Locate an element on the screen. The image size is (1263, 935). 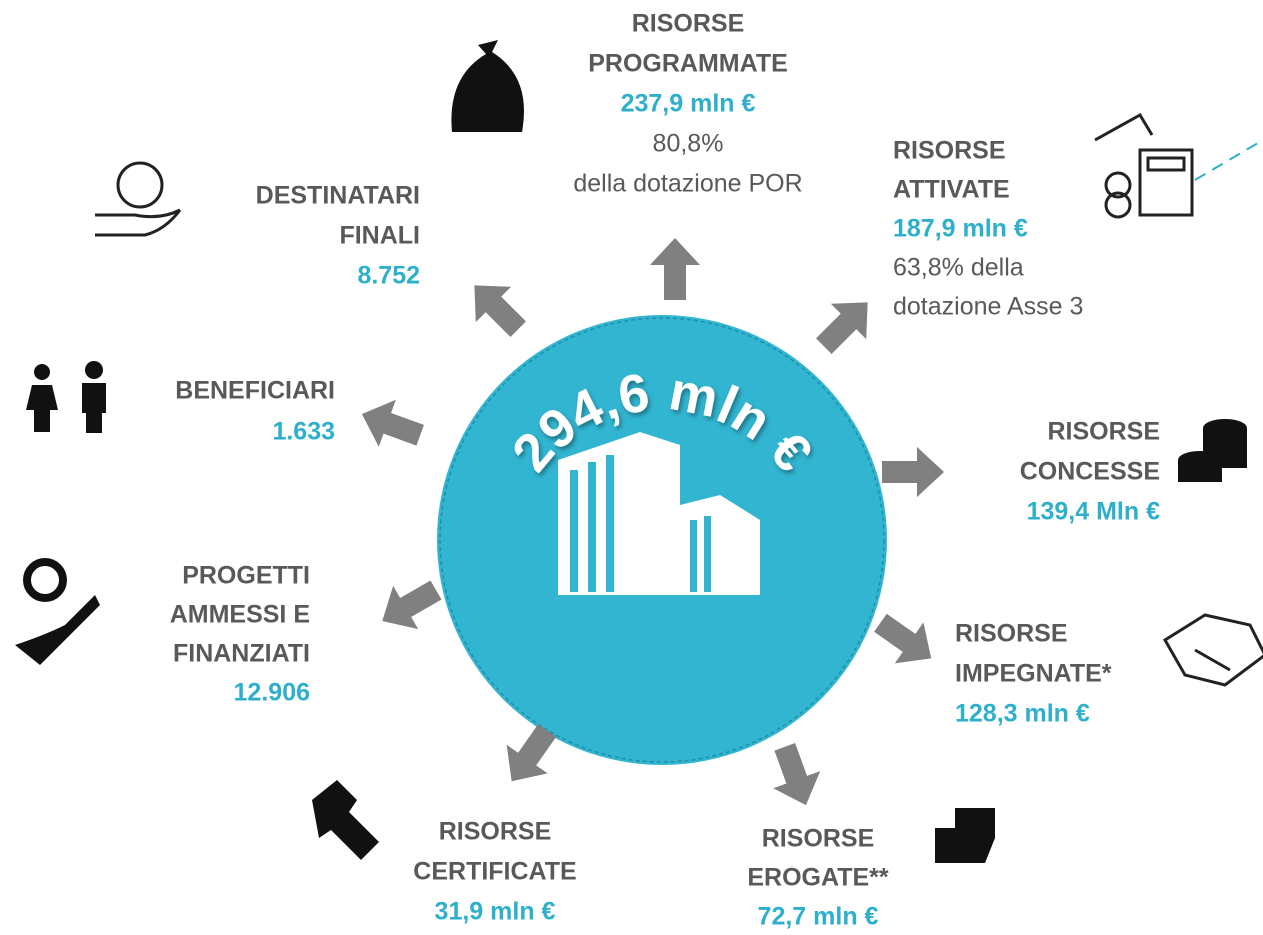
coins-icon is located at coordinates (1212, 450).